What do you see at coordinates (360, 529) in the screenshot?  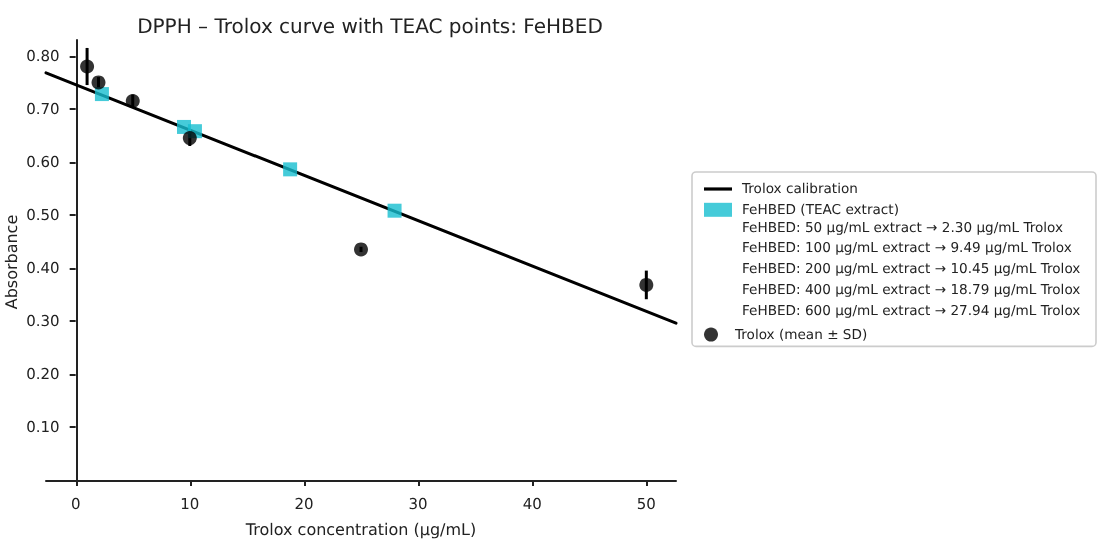 I see `x-axis-title: Trolox concentration (μg/mL)` at bounding box center [360, 529].